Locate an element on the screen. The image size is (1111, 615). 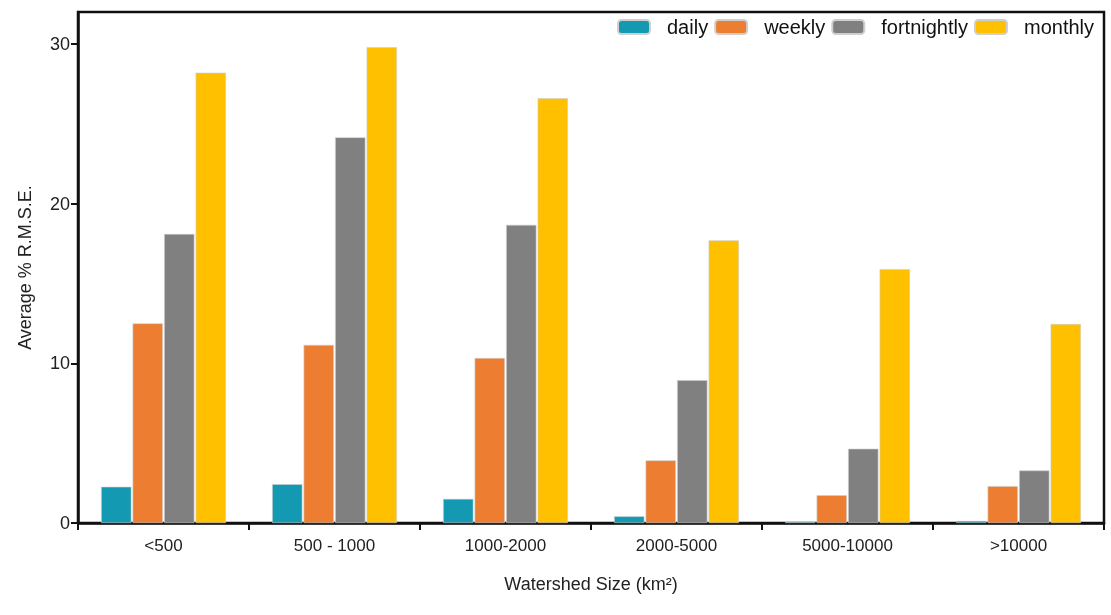
y-tick-label: 0 is located at coordinates (64, 523).